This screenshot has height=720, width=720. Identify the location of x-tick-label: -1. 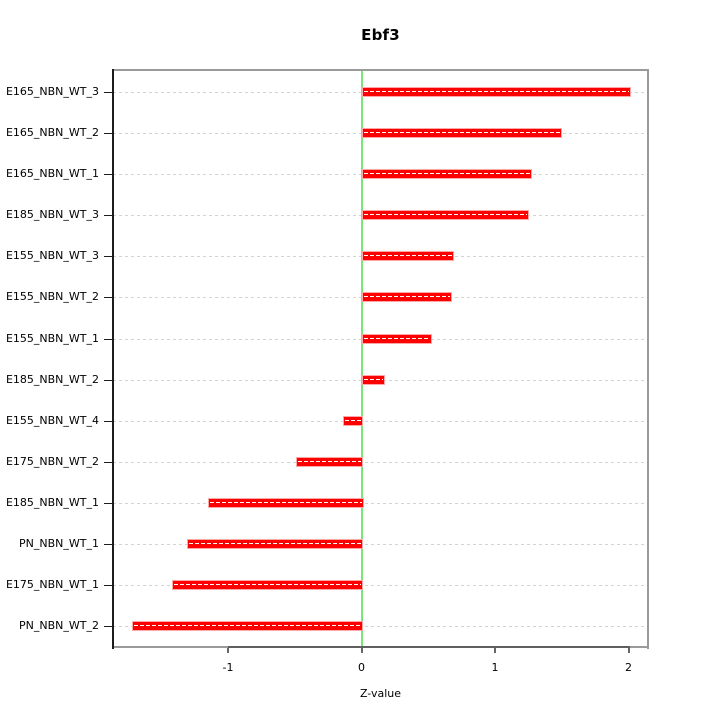
(228, 667).